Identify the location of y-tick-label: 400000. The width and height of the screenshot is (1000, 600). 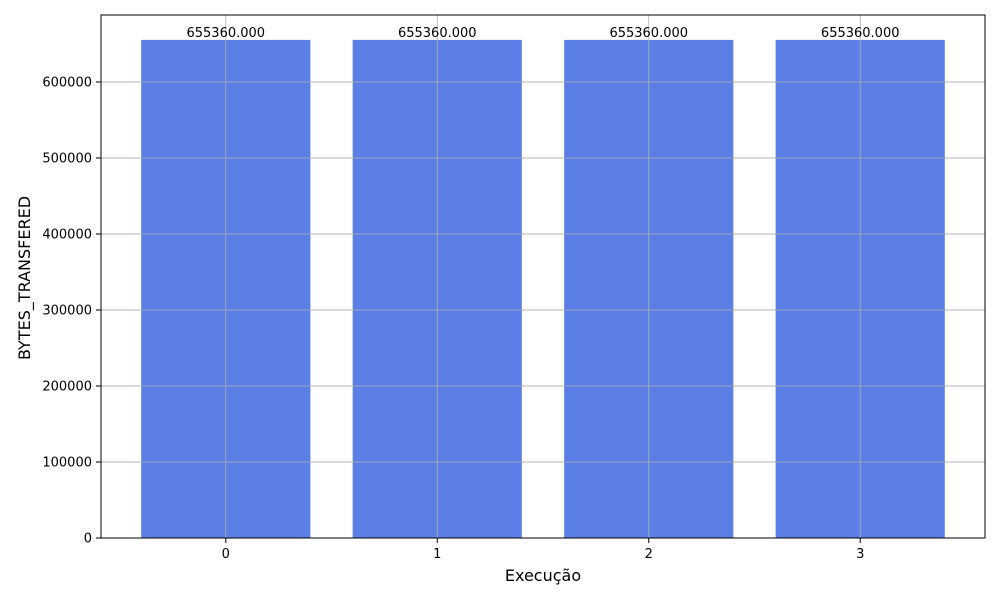
(67, 234).